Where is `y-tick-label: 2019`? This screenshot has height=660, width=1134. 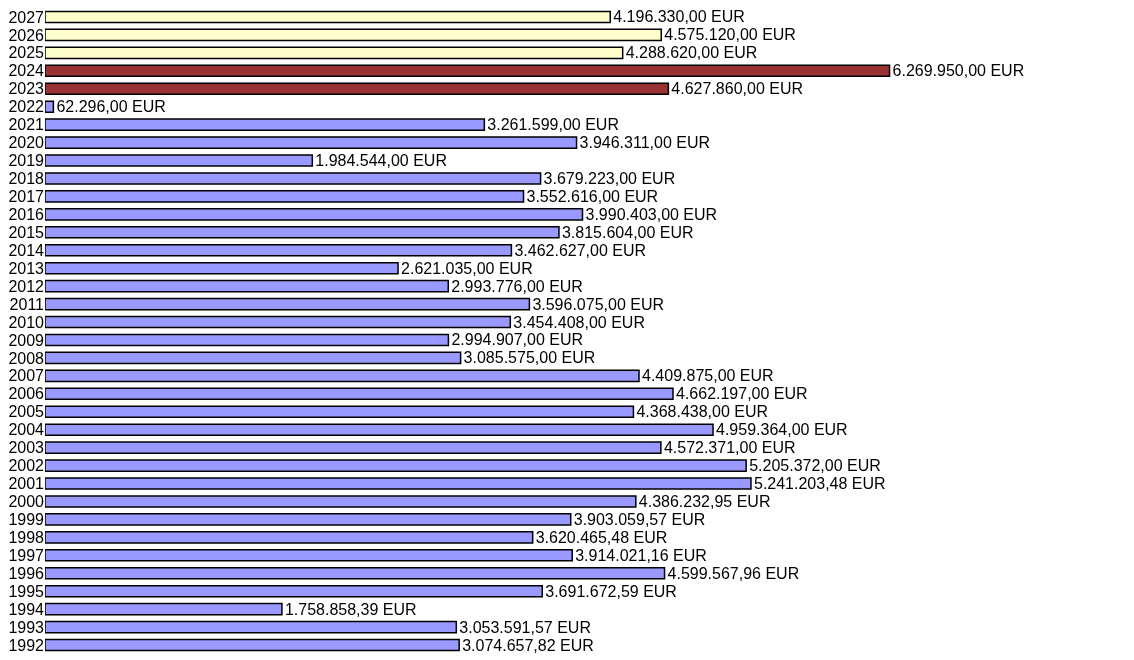
y-tick-label: 2019 is located at coordinates (26, 161).